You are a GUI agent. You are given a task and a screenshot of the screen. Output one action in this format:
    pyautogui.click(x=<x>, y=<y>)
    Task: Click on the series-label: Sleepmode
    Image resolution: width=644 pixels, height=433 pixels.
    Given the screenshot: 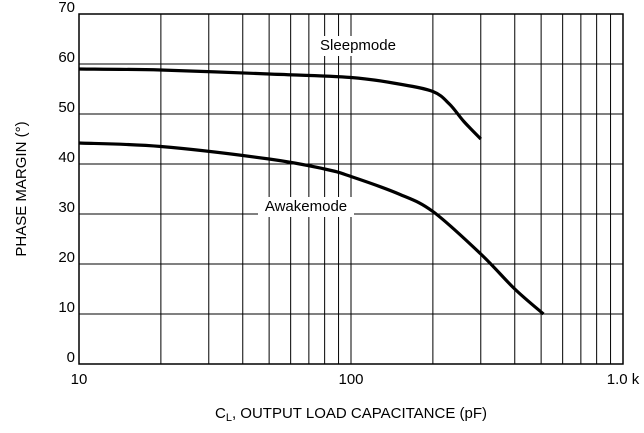 What is the action you would take?
    pyautogui.click(x=358, y=45)
    